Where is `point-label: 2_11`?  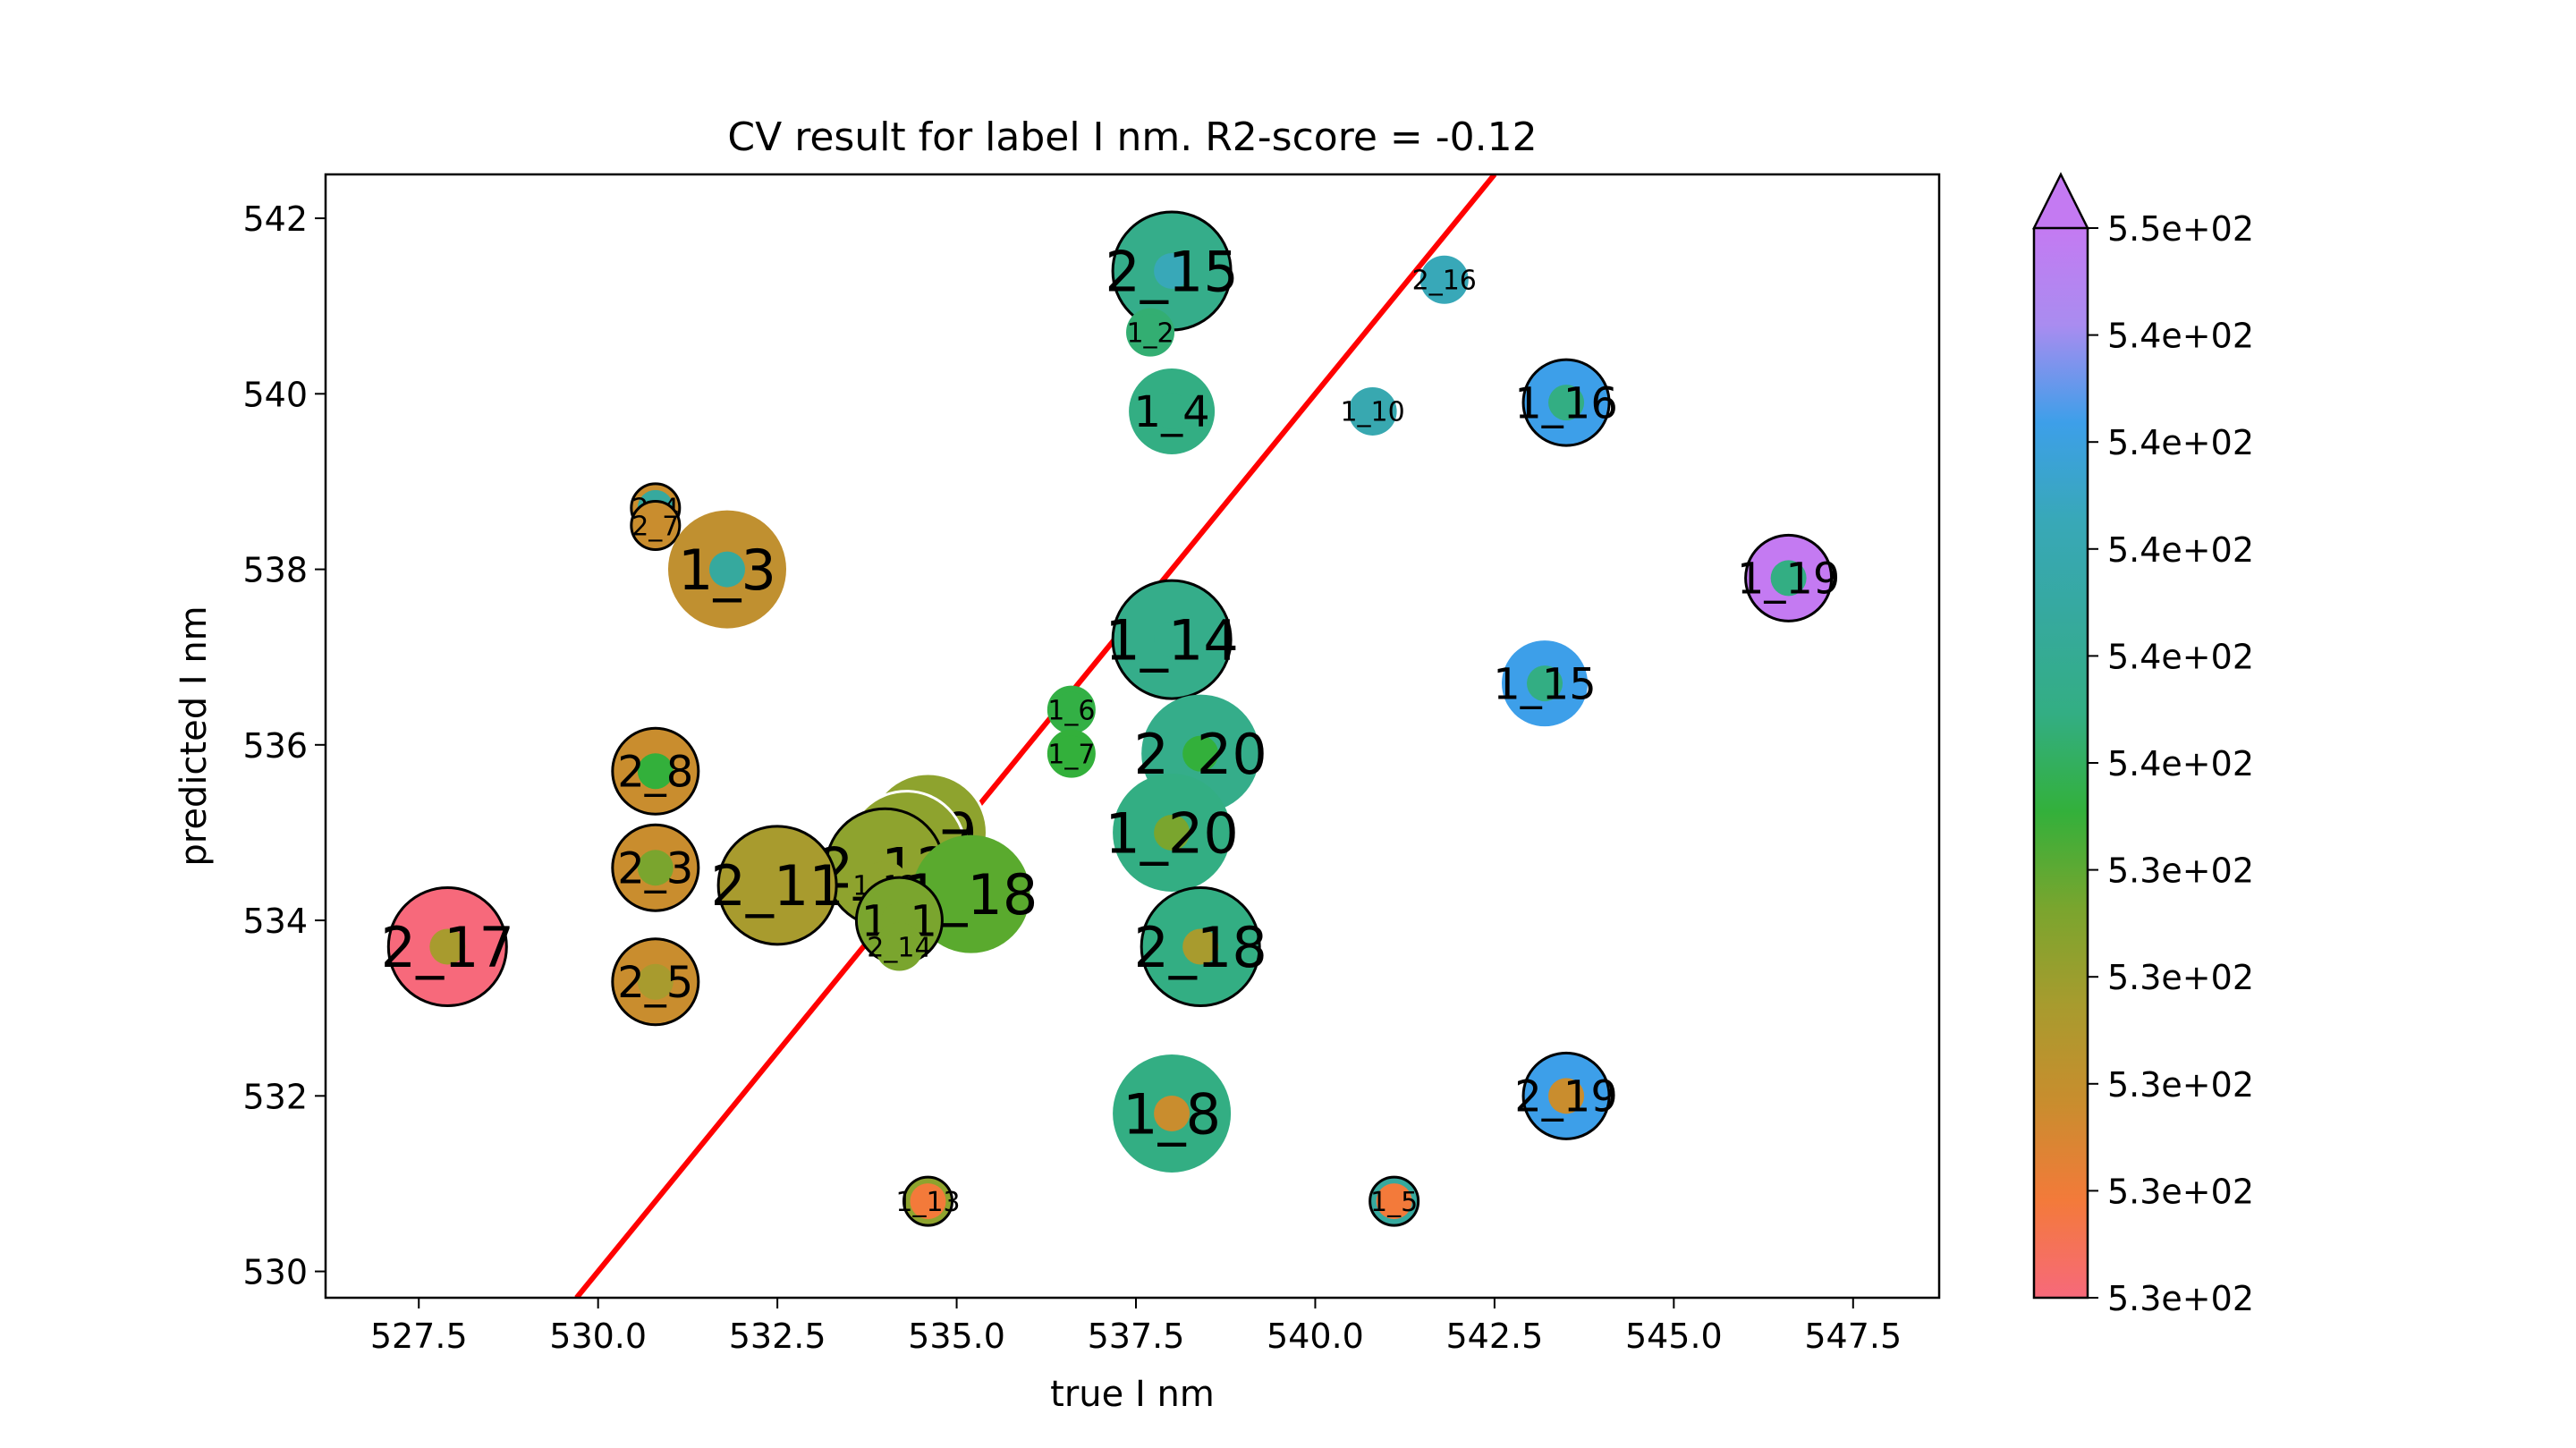 point-label: 2_11 is located at coordinates (776, 886).